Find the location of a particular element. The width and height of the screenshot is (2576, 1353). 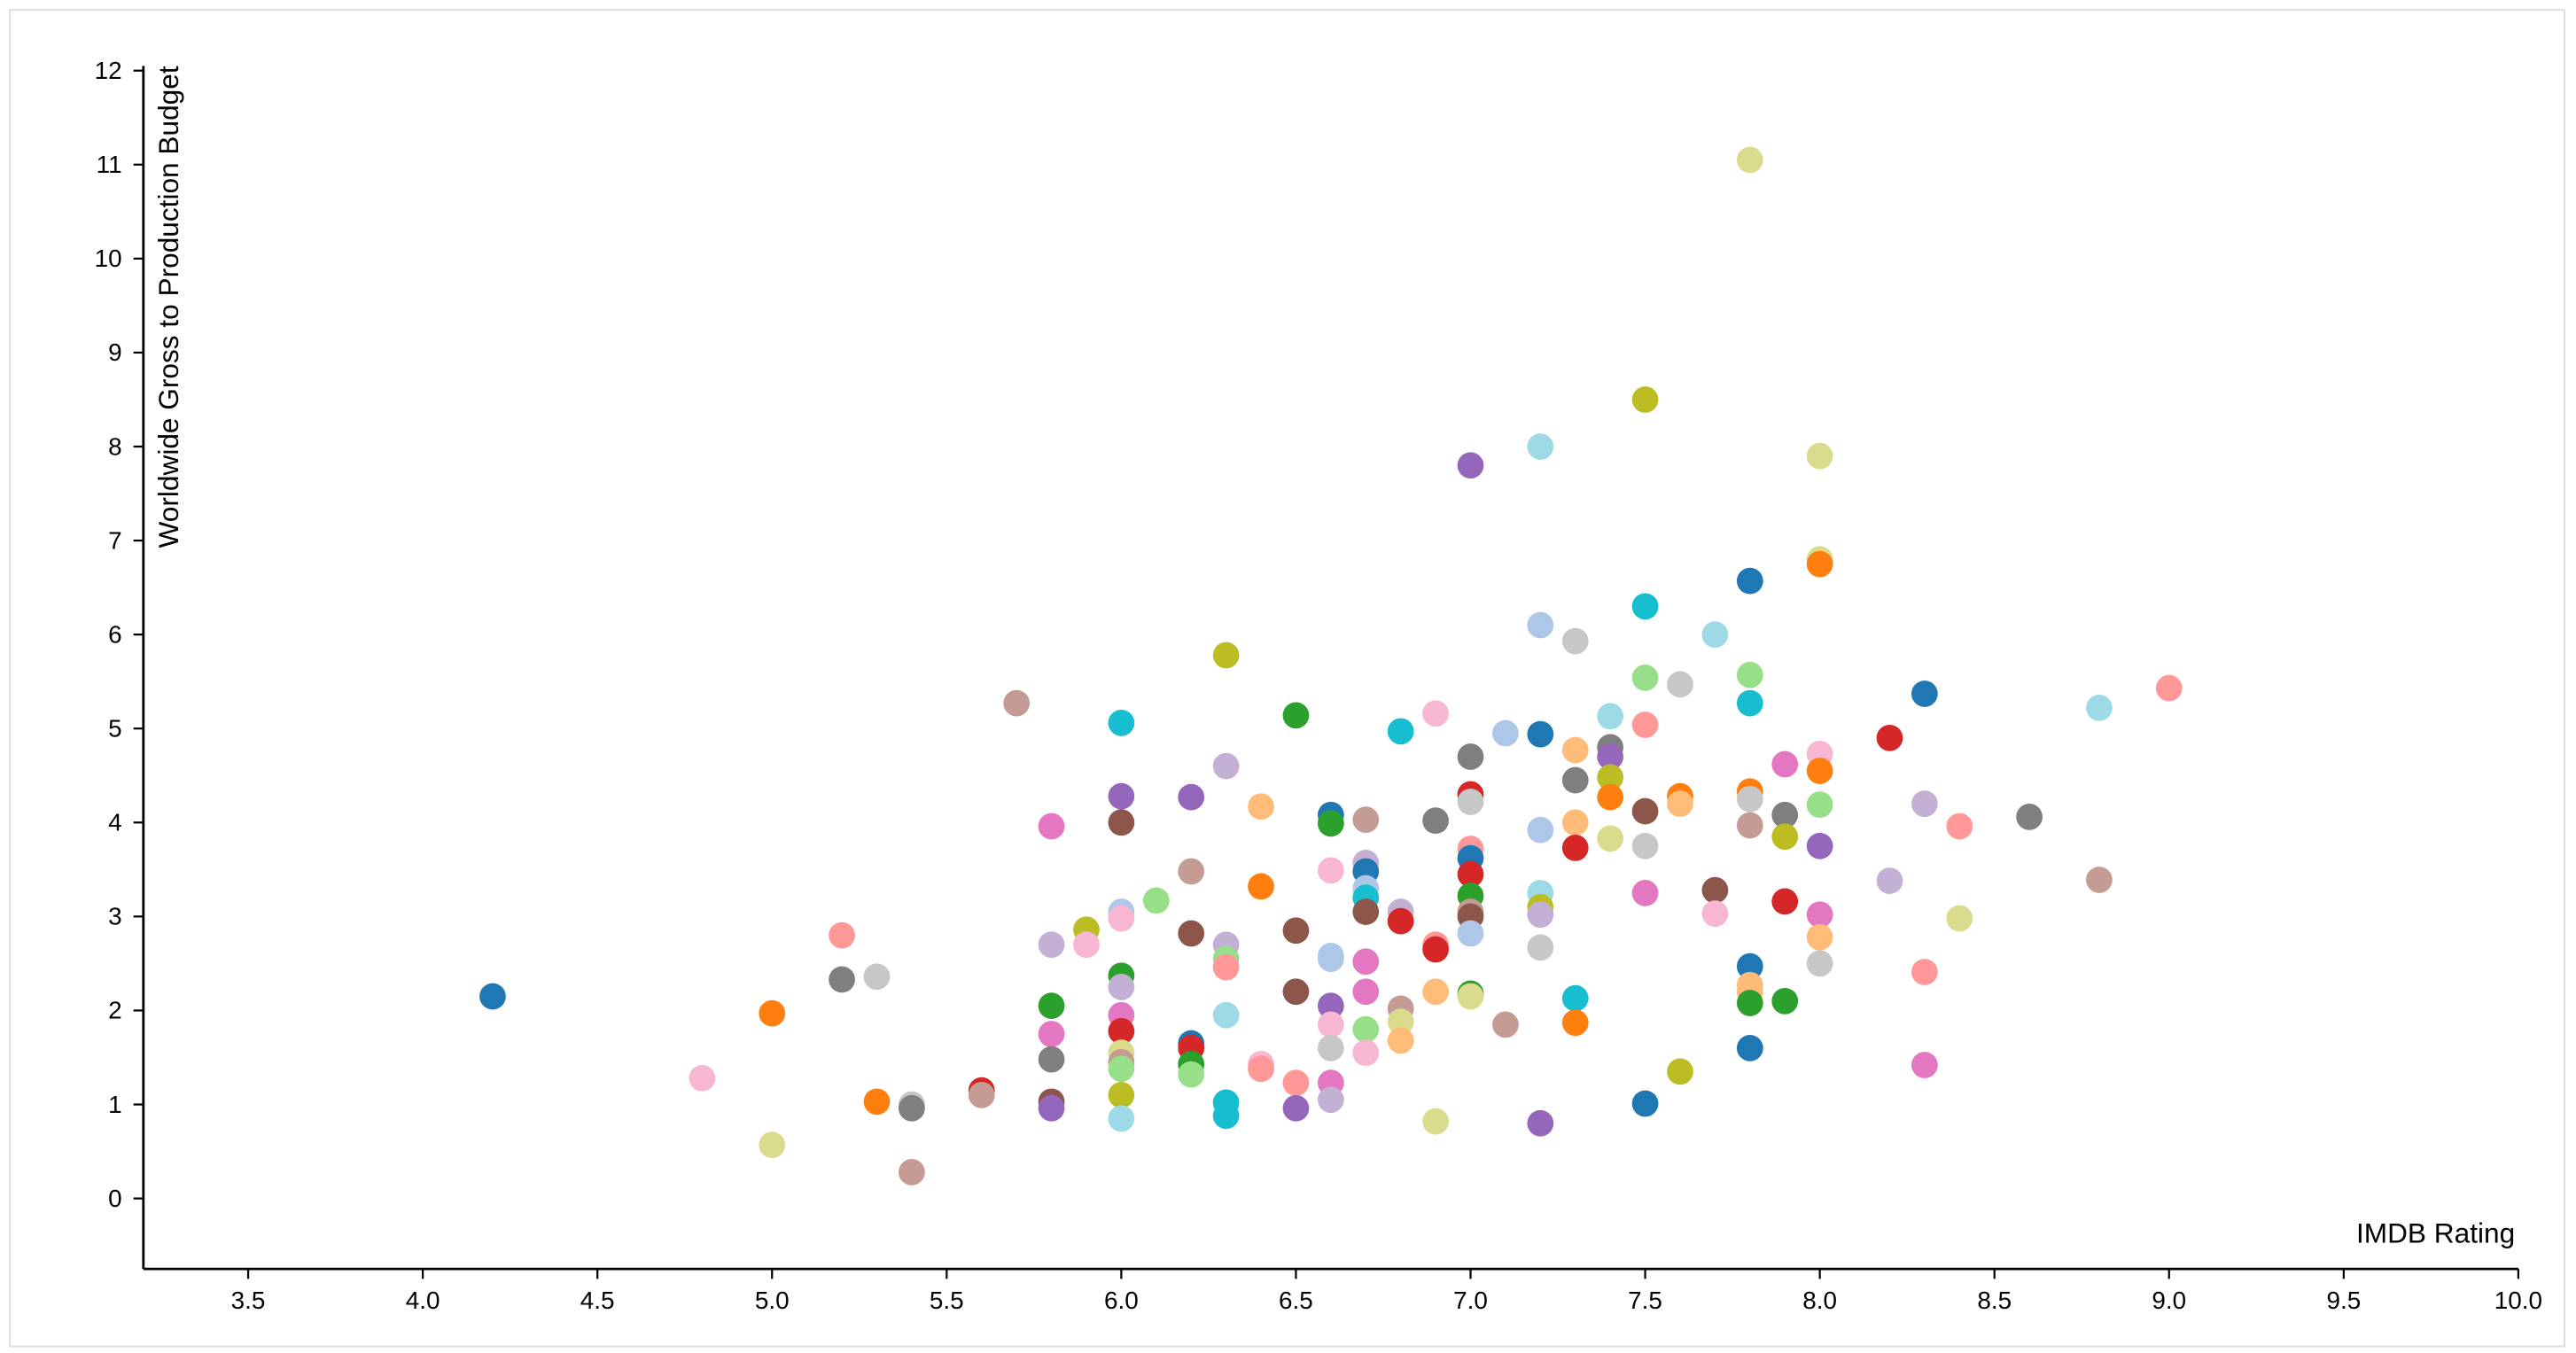

x-tick-label: 8.5 is located at coordinates (1995, 1300).